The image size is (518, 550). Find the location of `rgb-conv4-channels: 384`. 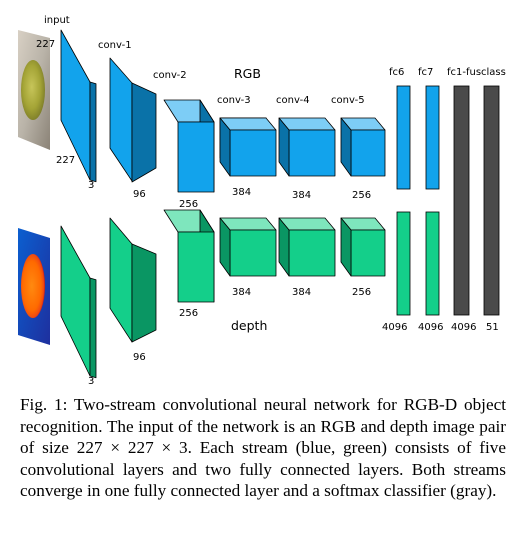

rgb-conv4-channels: 384 is located at coordinates (301, 195).